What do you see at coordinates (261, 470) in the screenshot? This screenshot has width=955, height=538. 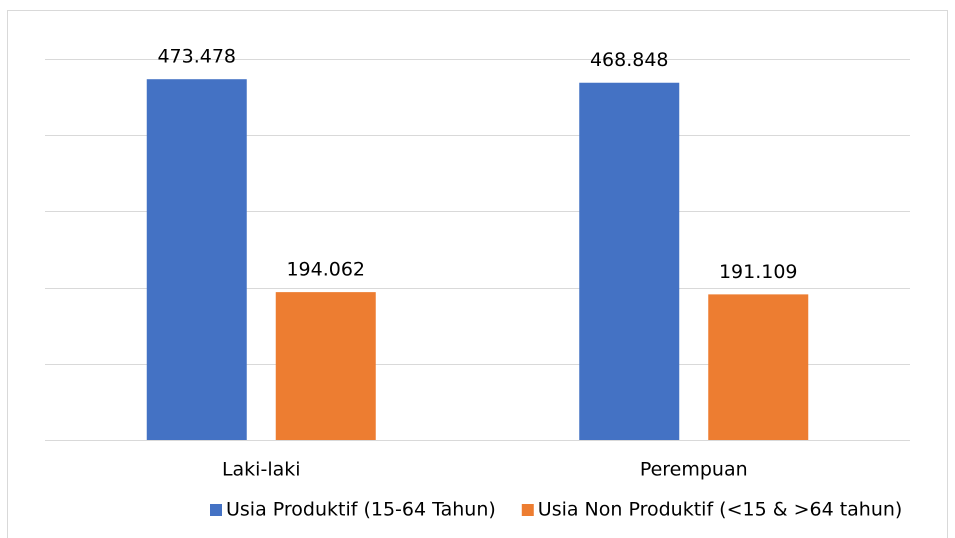 I see `x-tick-label: Laki-laki` at bounding box center [261, 470].